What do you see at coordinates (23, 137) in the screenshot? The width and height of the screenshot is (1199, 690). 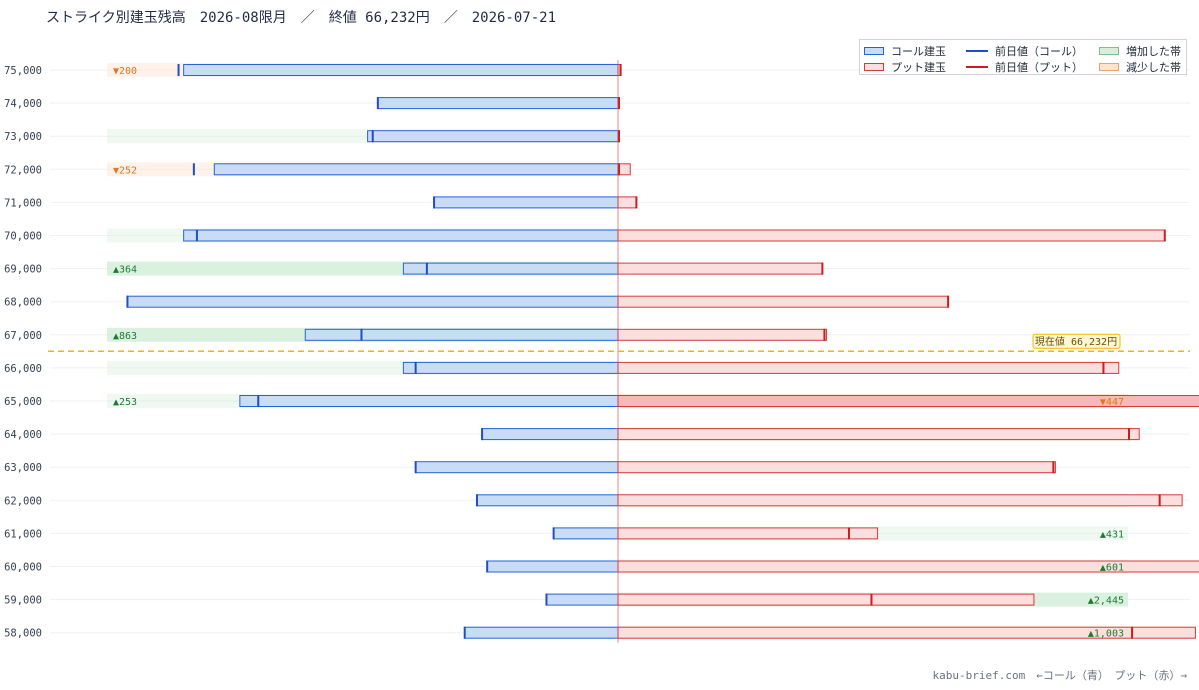 I see `strike-tick-label: 73,000` at bounding box center [23, 137].